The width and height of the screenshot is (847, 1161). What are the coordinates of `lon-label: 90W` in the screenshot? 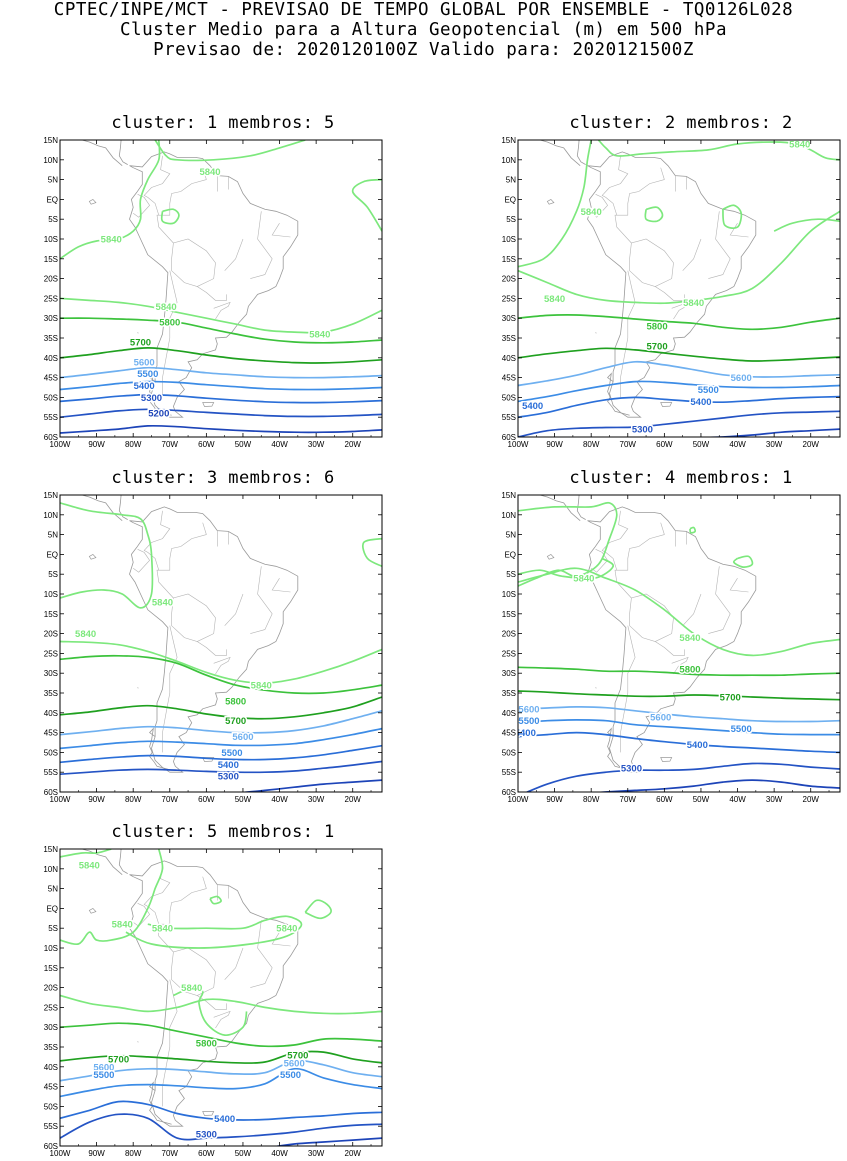 It's located at (96, 1153).